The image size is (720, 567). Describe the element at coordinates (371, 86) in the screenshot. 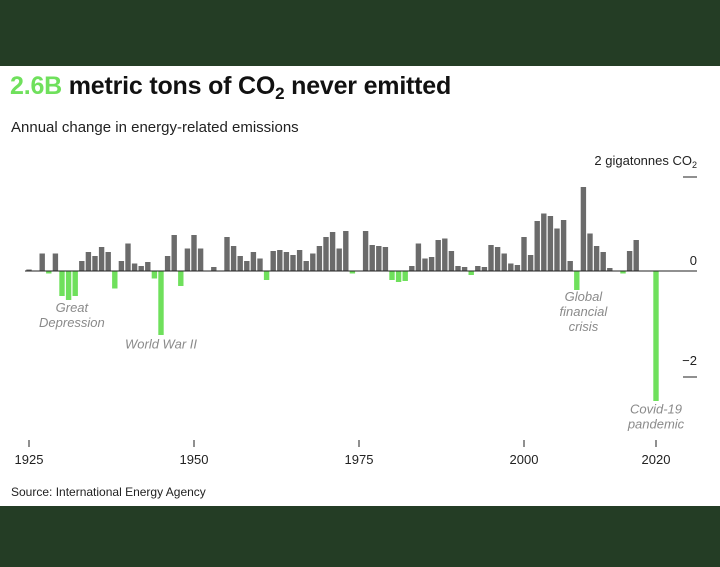

I see `title-end: never emitted` at that location.